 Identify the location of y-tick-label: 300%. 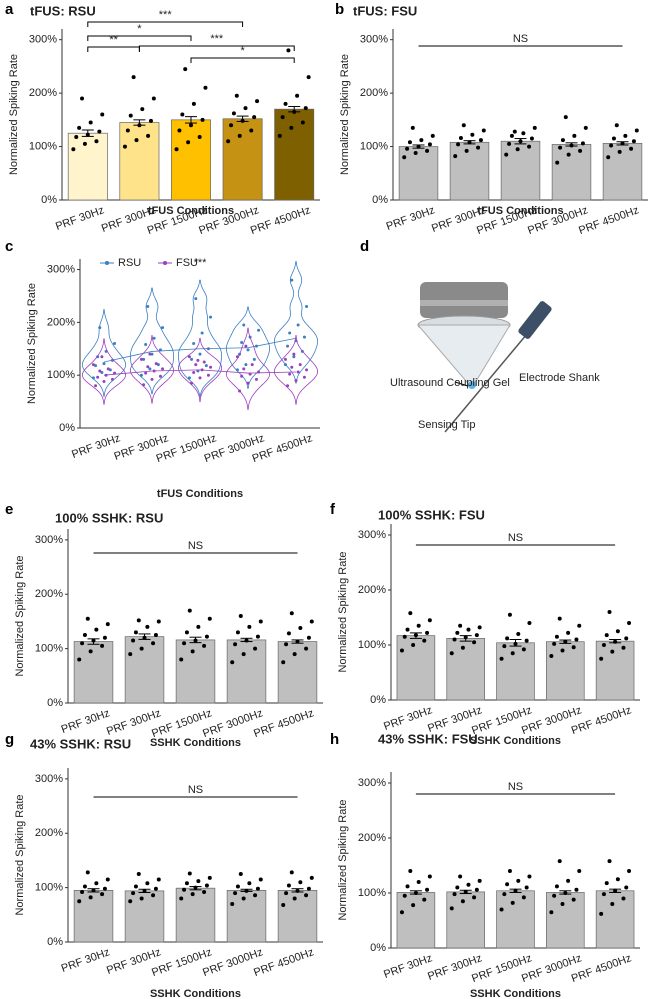
(61, 269).